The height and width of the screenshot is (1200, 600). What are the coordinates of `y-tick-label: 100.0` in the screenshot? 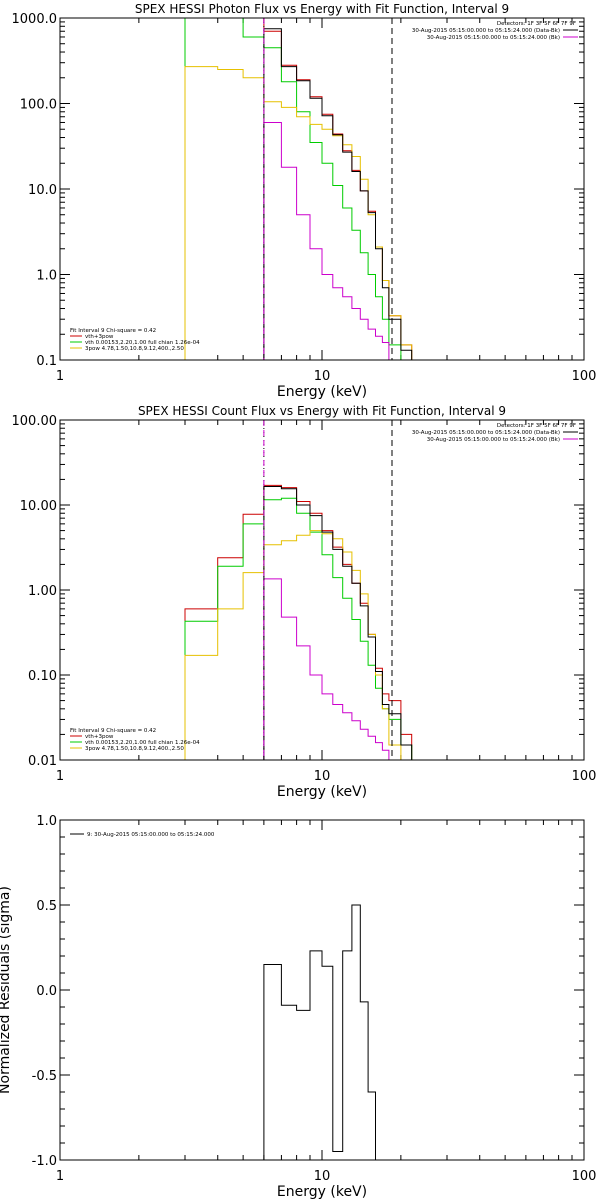 It's located at (38, 105).